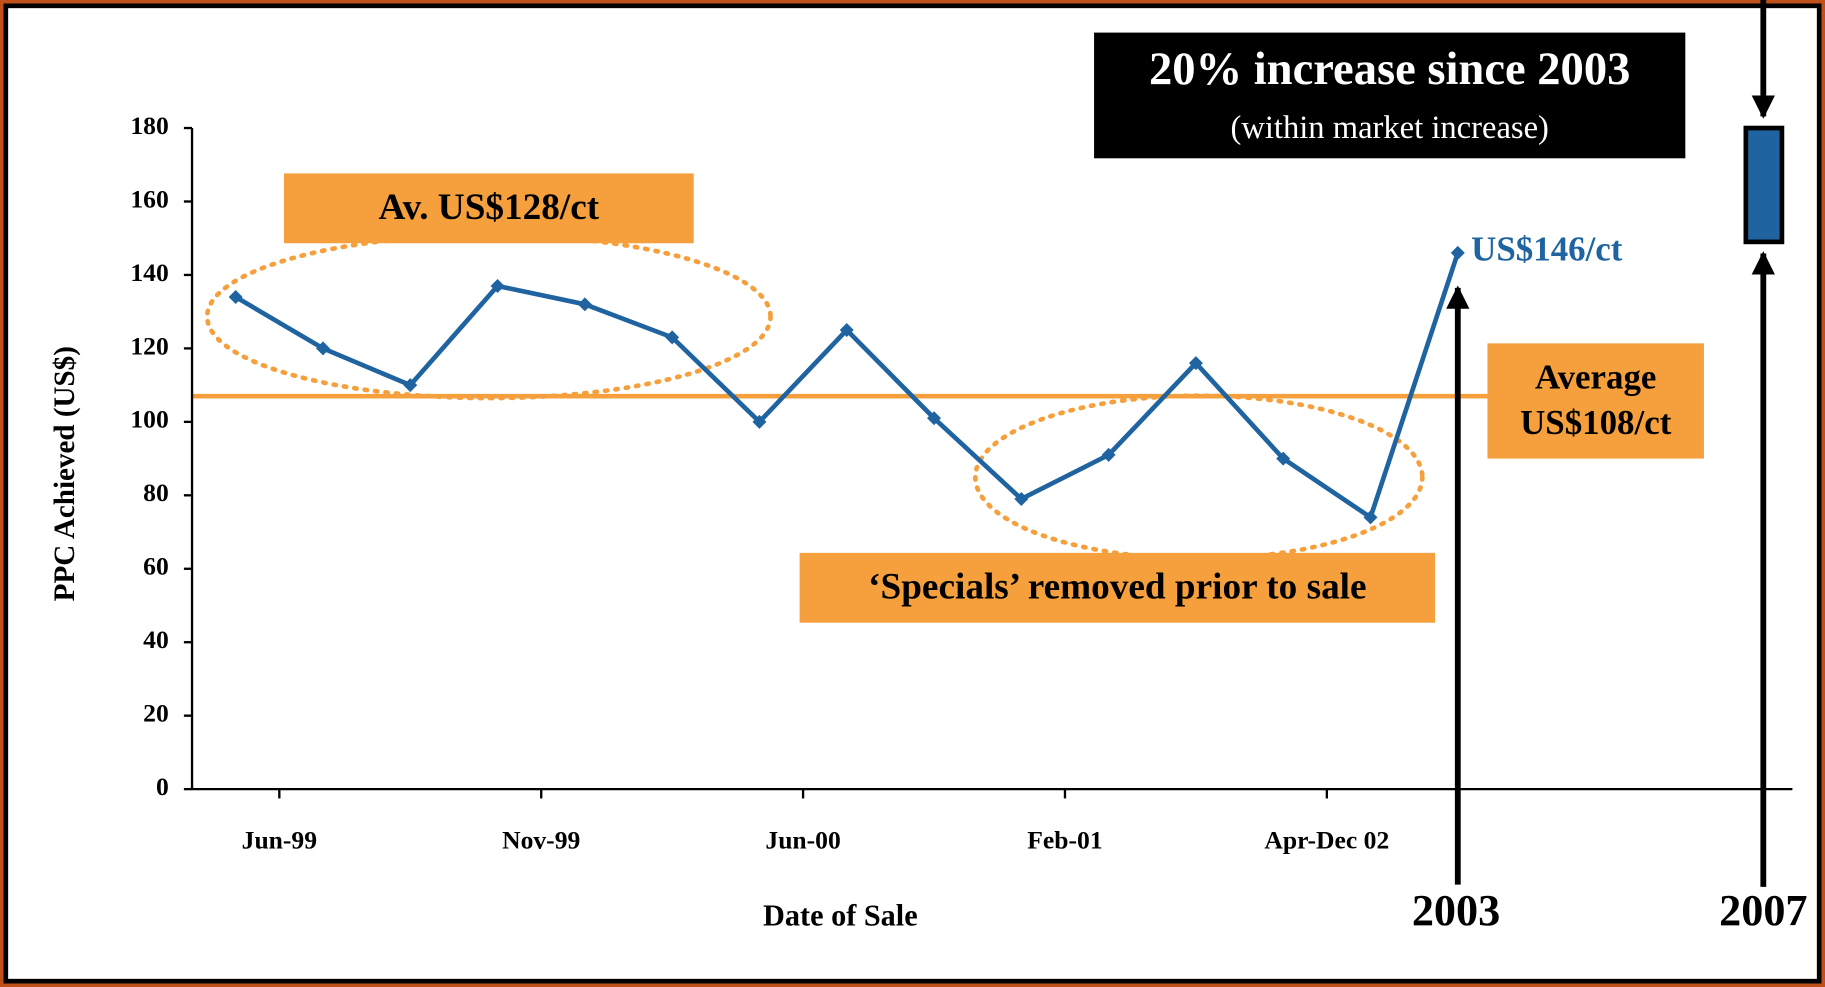  I want to click on y-tick-label: 140, so click(149, 272).